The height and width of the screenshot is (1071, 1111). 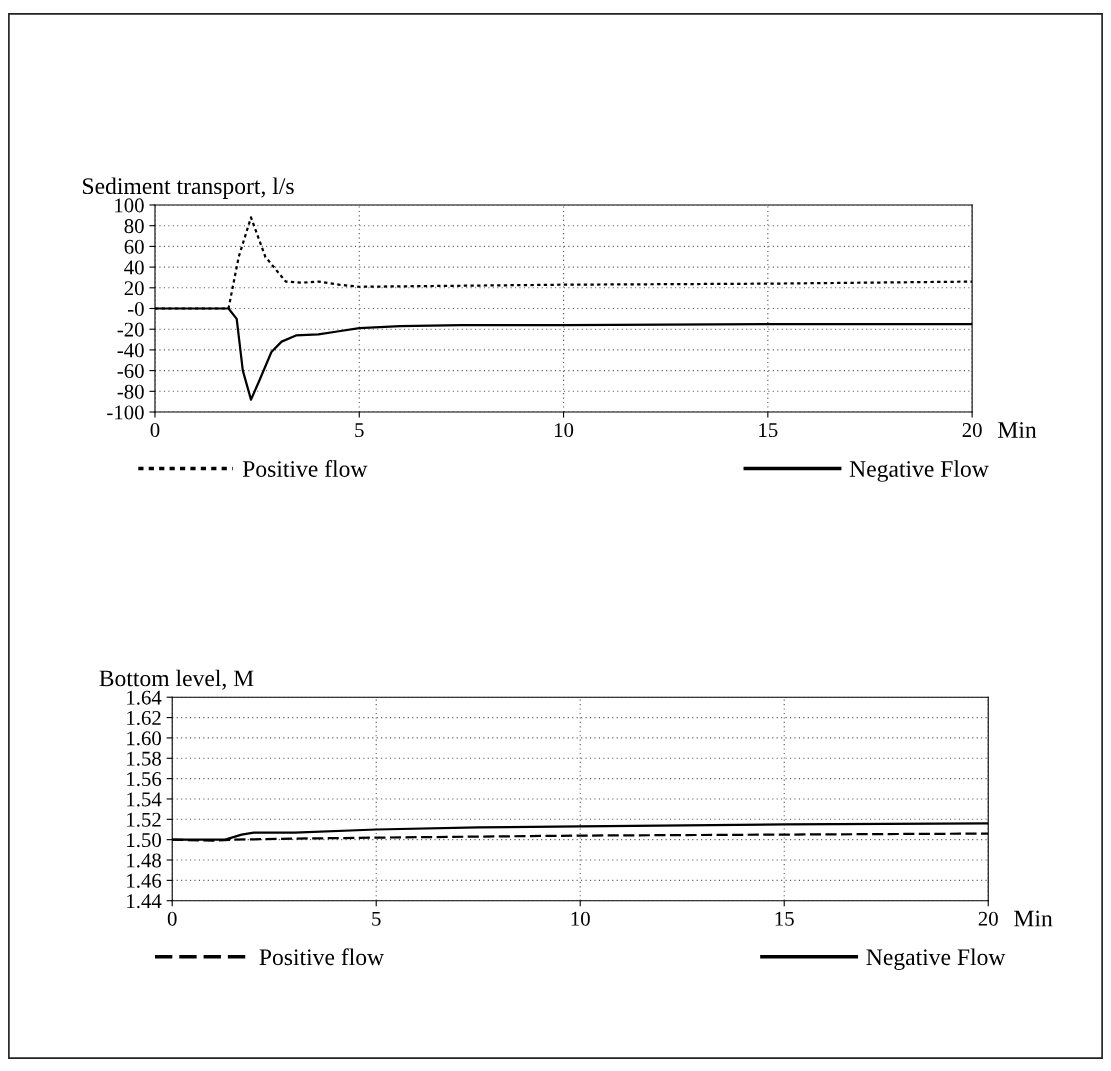 I want to click on y-tick-label: 80, so click(x=134, y=226).